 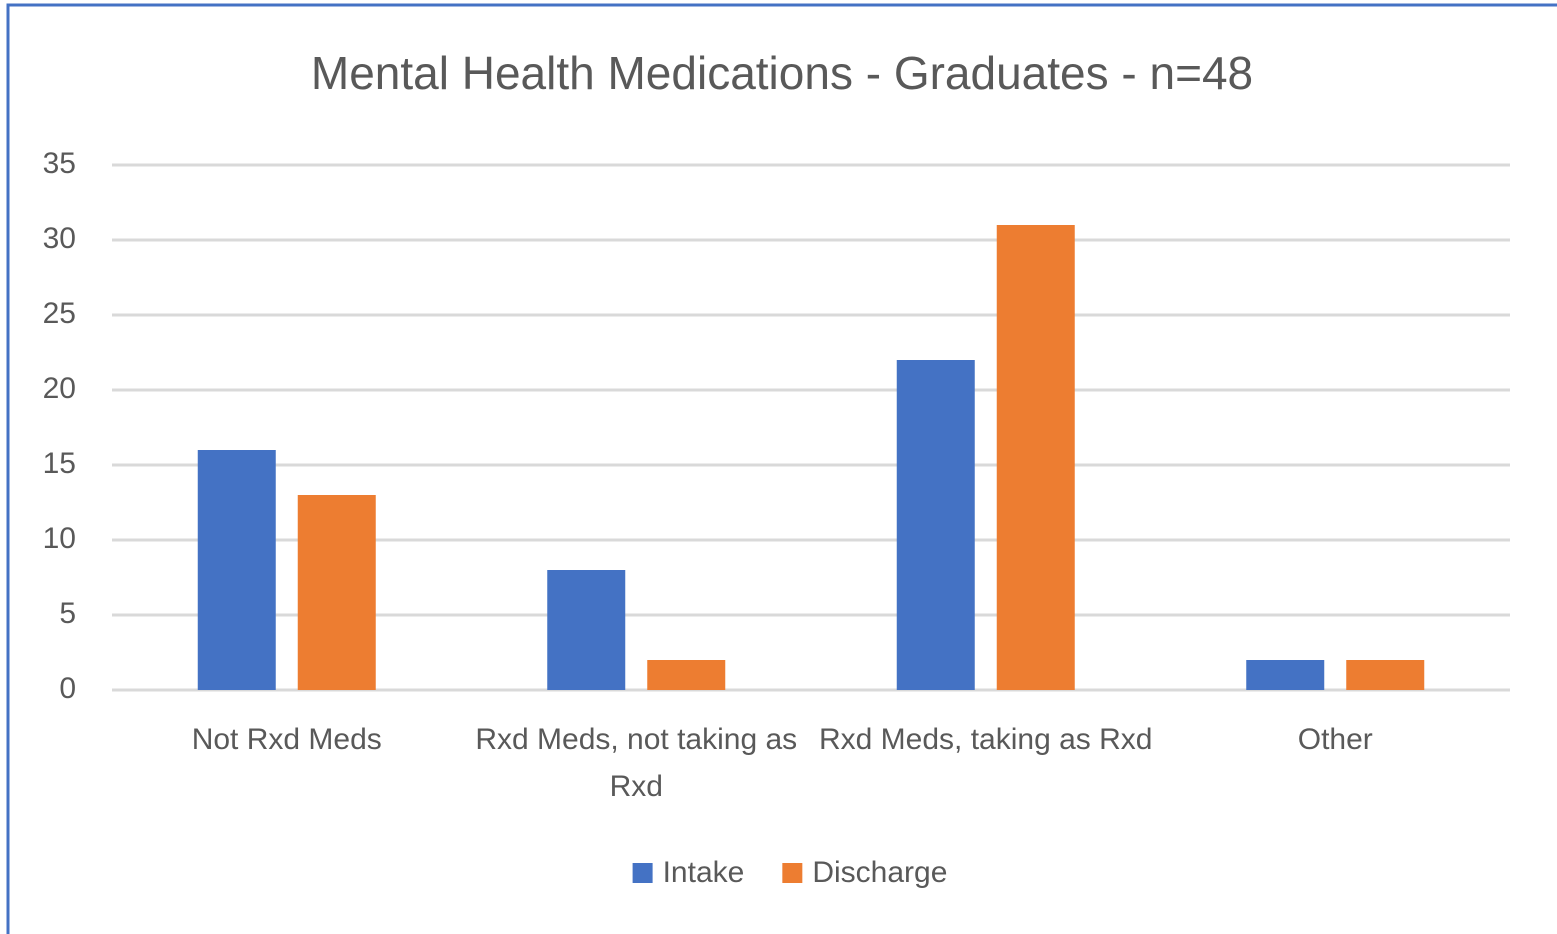 I want to click on y-tick-label: 15, so click(x=59, y=463).